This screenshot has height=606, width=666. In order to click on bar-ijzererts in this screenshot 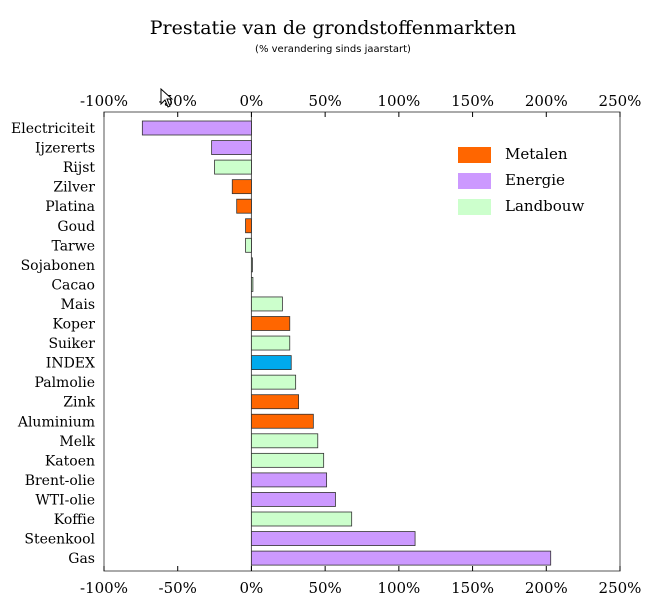, I will do `click(231, 147)`.